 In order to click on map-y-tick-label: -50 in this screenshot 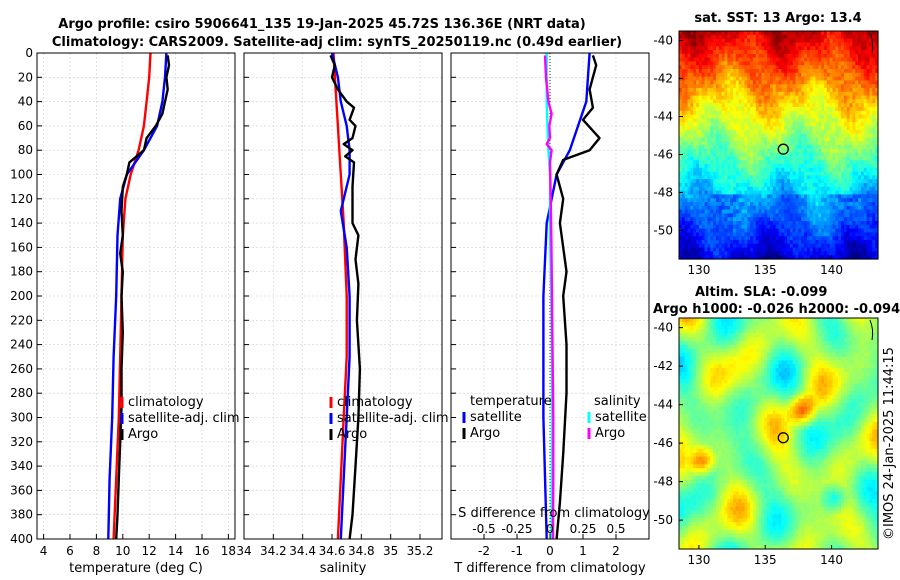, I will do `click(663, 231)`.